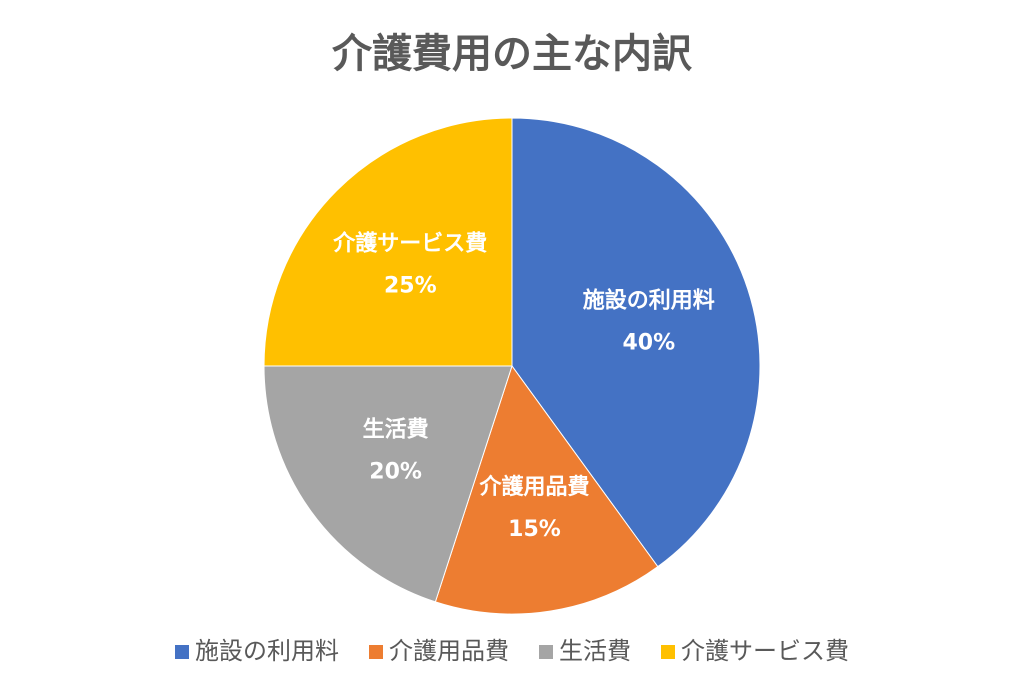  Describe the element at coordinates (512, 54) in the screenshot. I see `chart-title: 介護費用の主な内訳` at that location.